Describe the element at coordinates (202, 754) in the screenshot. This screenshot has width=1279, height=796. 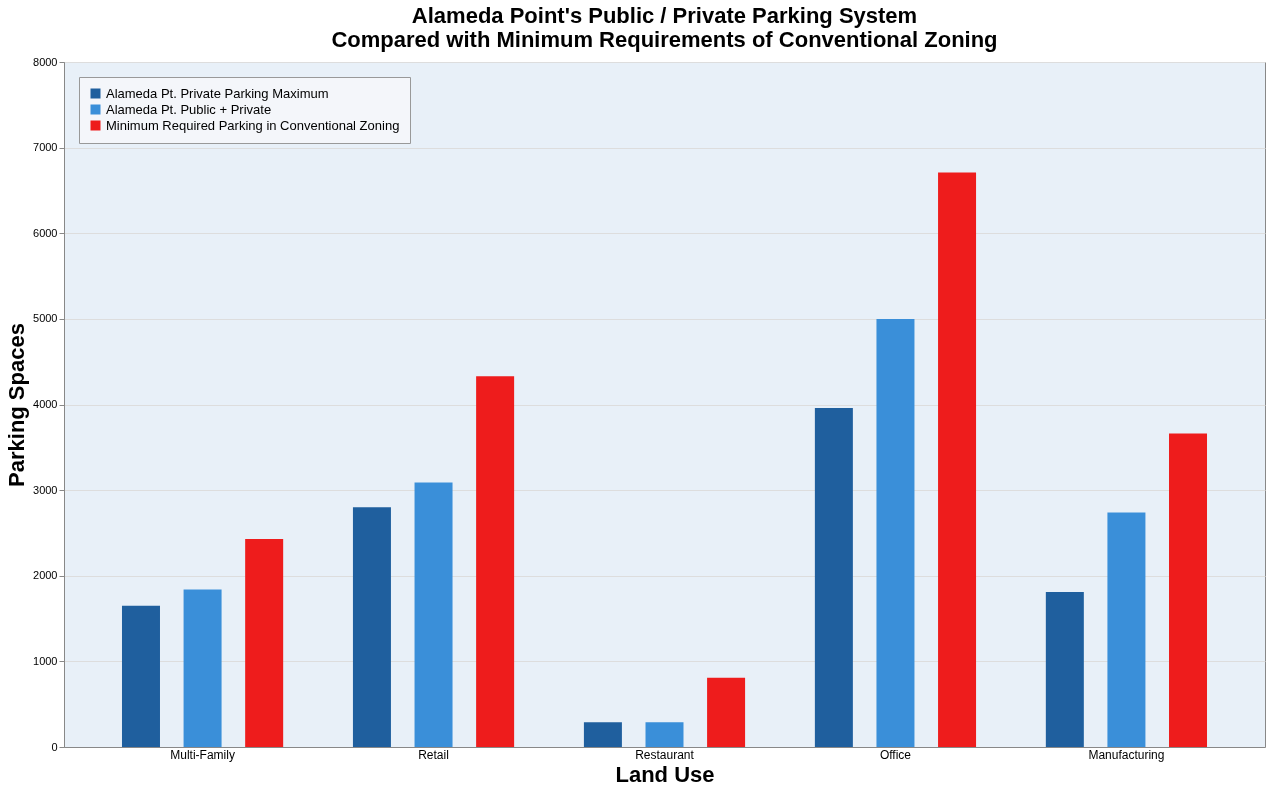
I see `x-tick-label: Multi-Family` at that location.